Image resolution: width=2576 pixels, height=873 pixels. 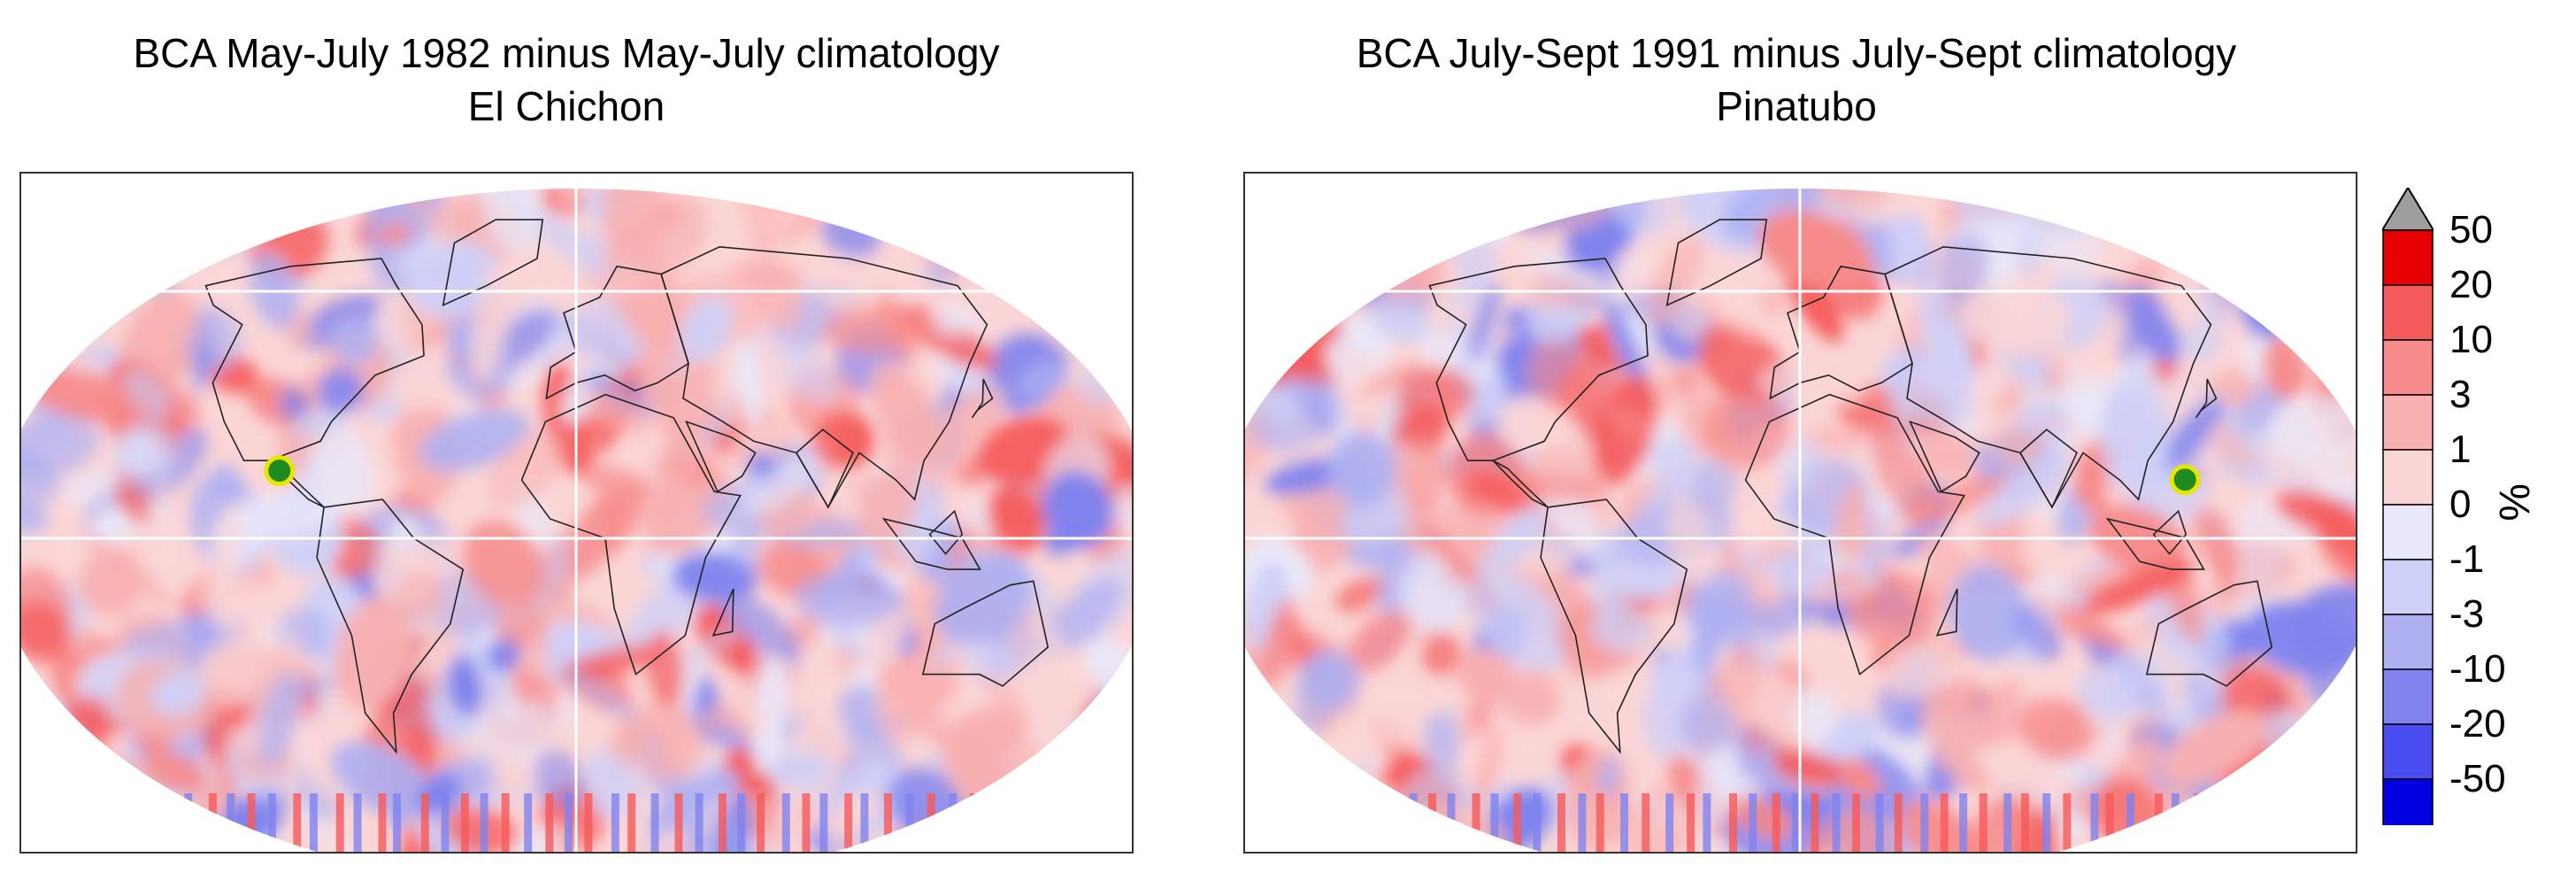 I want to click on colorbar-graphic, so click(x=2407, y=529).